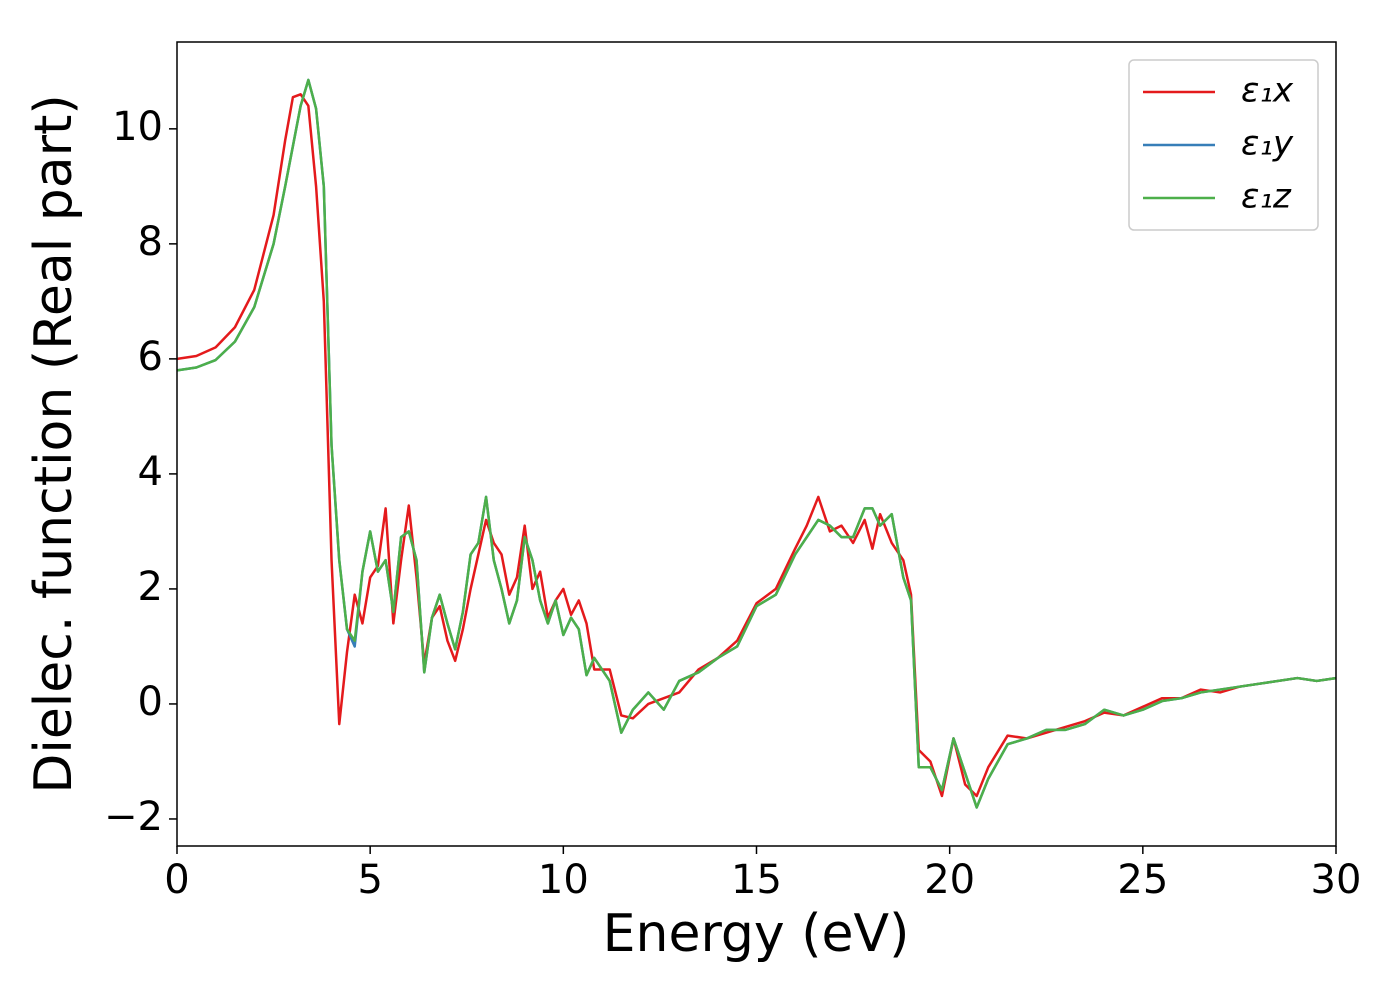 The height and width of the screenshot is (1000, 1400). What do you see at coordinates (1223, 145) in the screenshot?
I see `legend-box` at bounding box center [1223, 145].